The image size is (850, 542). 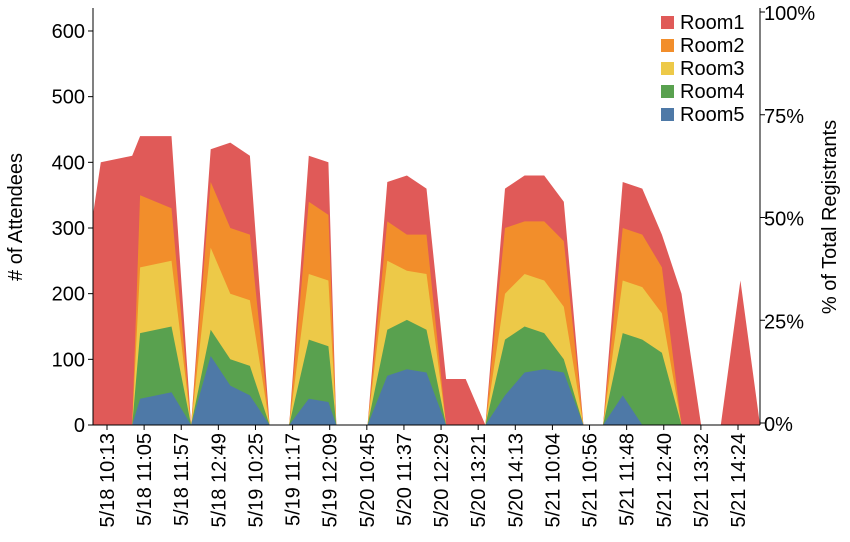 What do you see at coordinates (68, 360) in the screenshot?
I see `y-tick-label: 100` at bounding box center [68, 360].